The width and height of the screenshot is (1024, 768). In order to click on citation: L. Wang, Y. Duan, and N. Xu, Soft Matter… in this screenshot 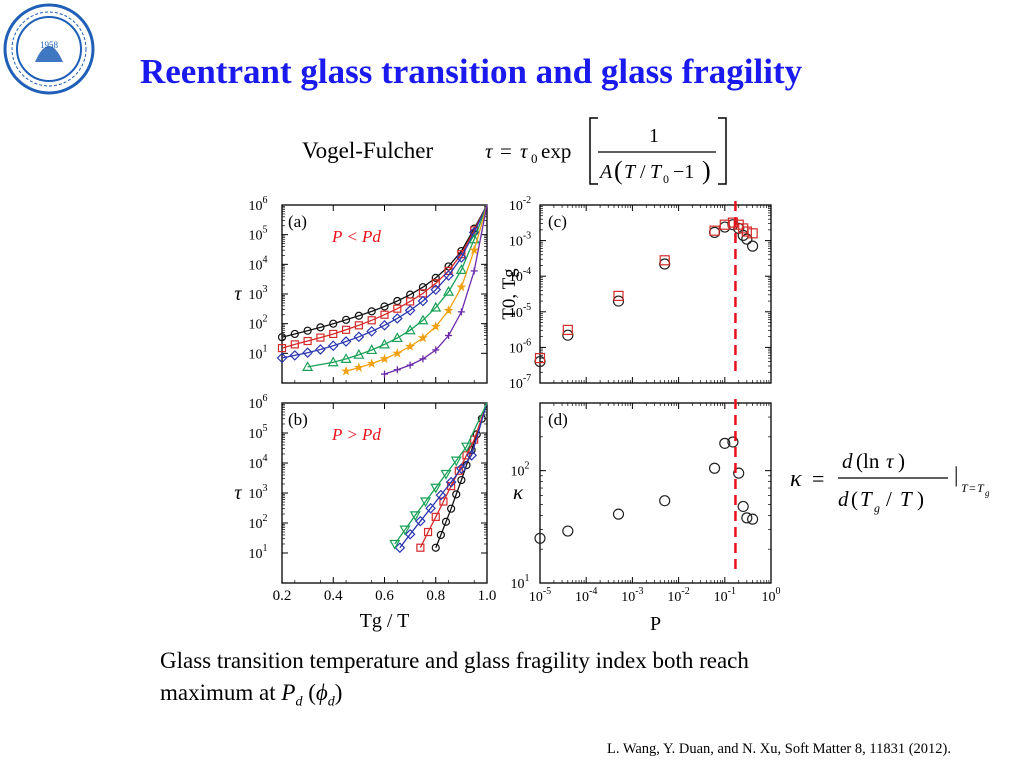, I will do `click(779, 749)`.